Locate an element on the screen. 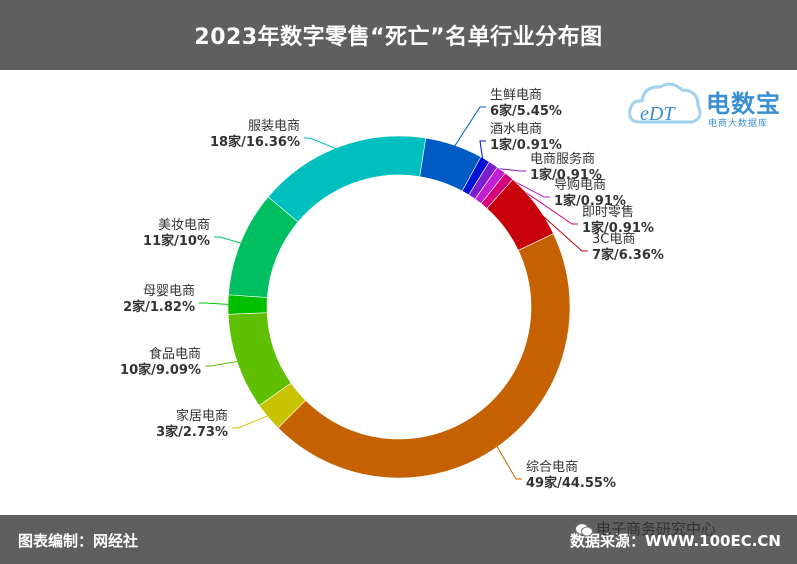 The width and height of the screenshot is (797, 564). slice-label-value: 10家/9.09% is located at coordinates (160, 370).